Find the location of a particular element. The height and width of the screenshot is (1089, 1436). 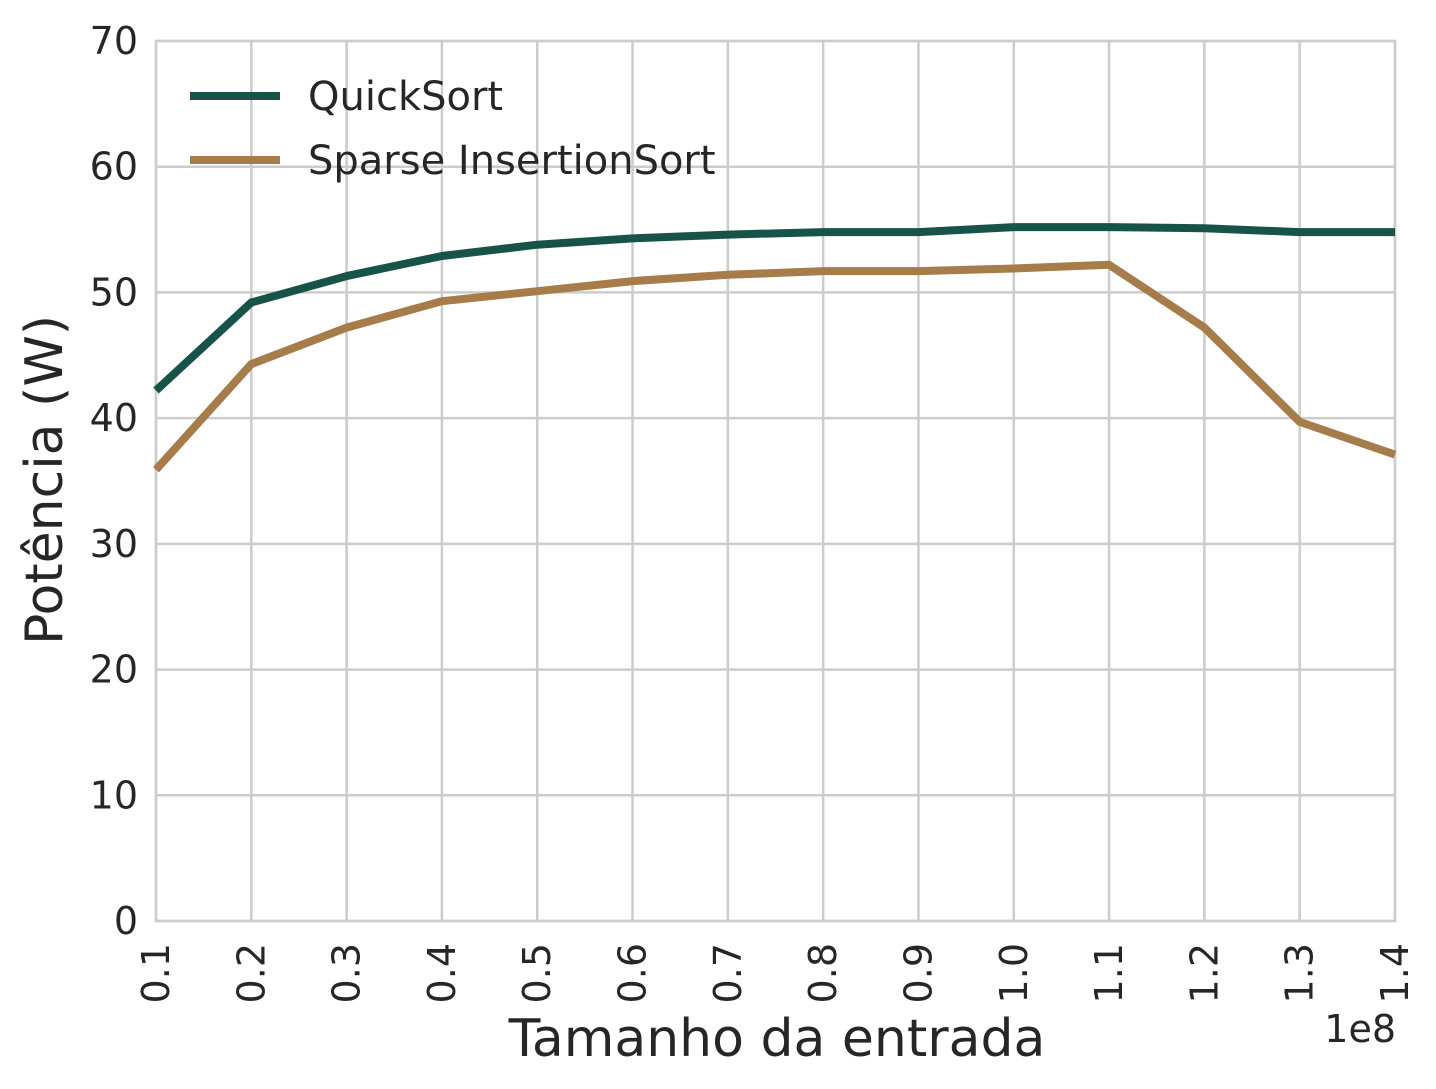

x-tick-label: 0.2 is located at coordinates (251, 973).